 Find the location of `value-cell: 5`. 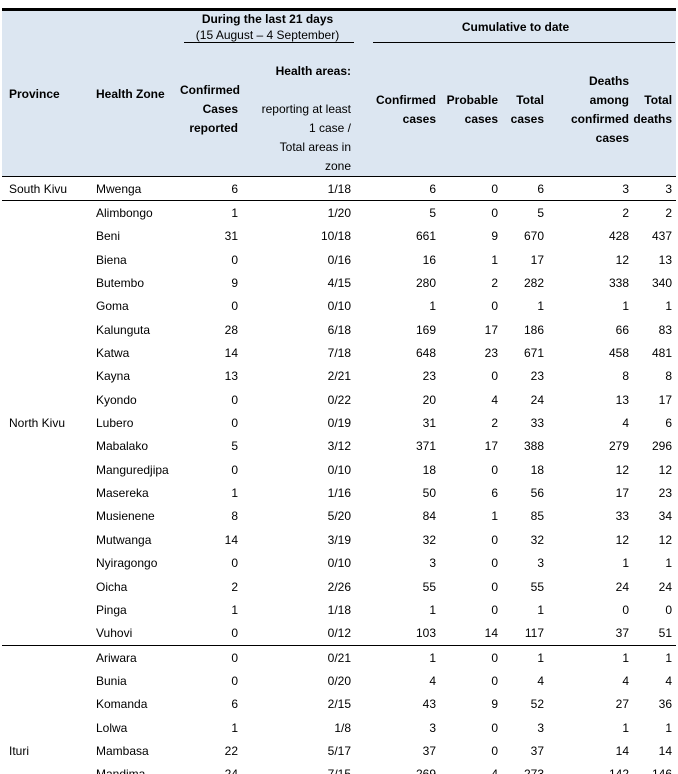

value-cell: 5 is located at coordinates (525, 212).